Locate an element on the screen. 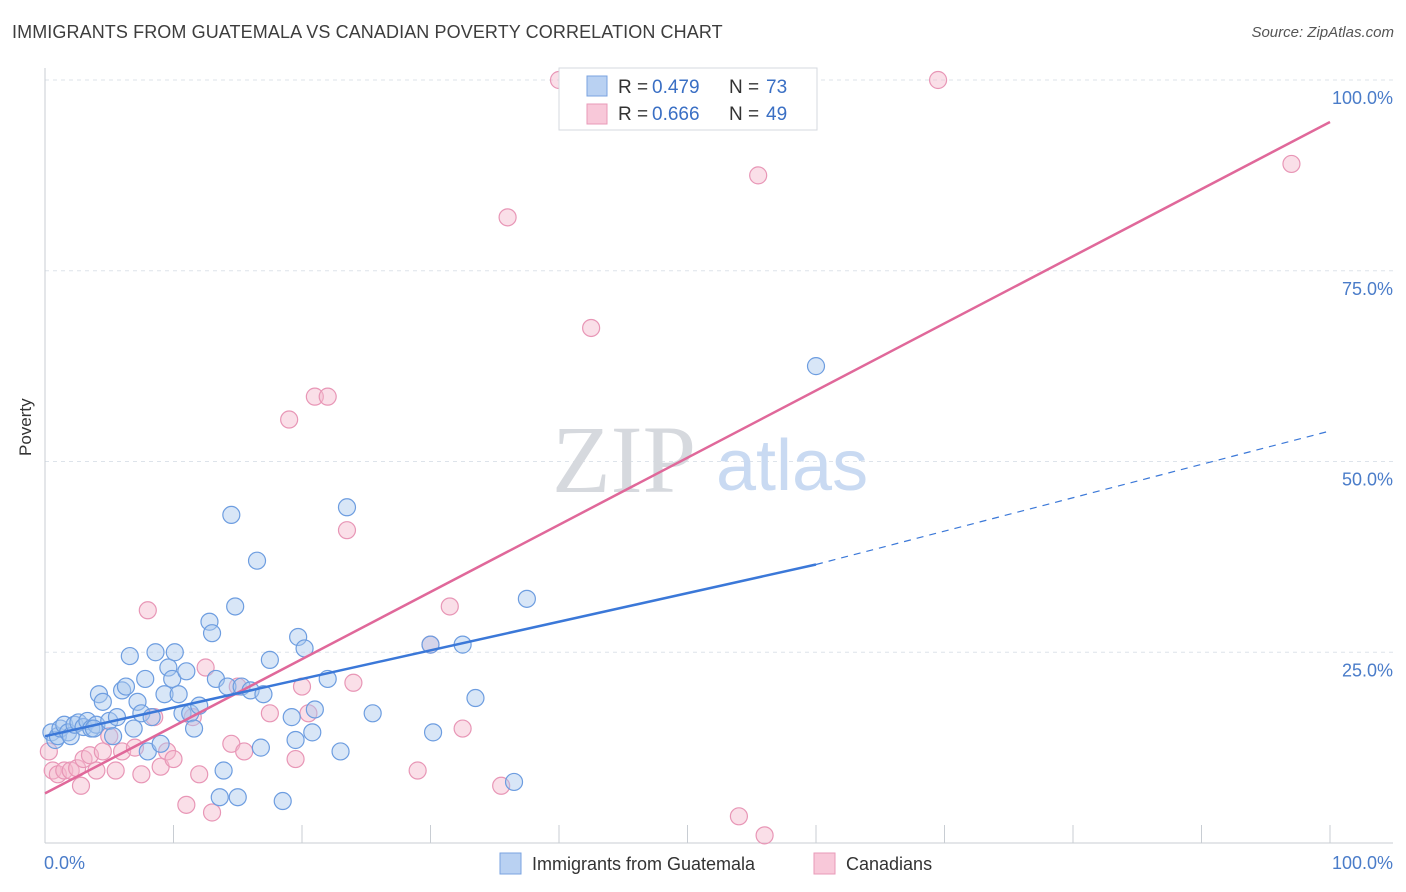 This screenshot has width=1406, height=892. source-label: Source: ZipAtlas.com is located at coordinates (1322, 32).